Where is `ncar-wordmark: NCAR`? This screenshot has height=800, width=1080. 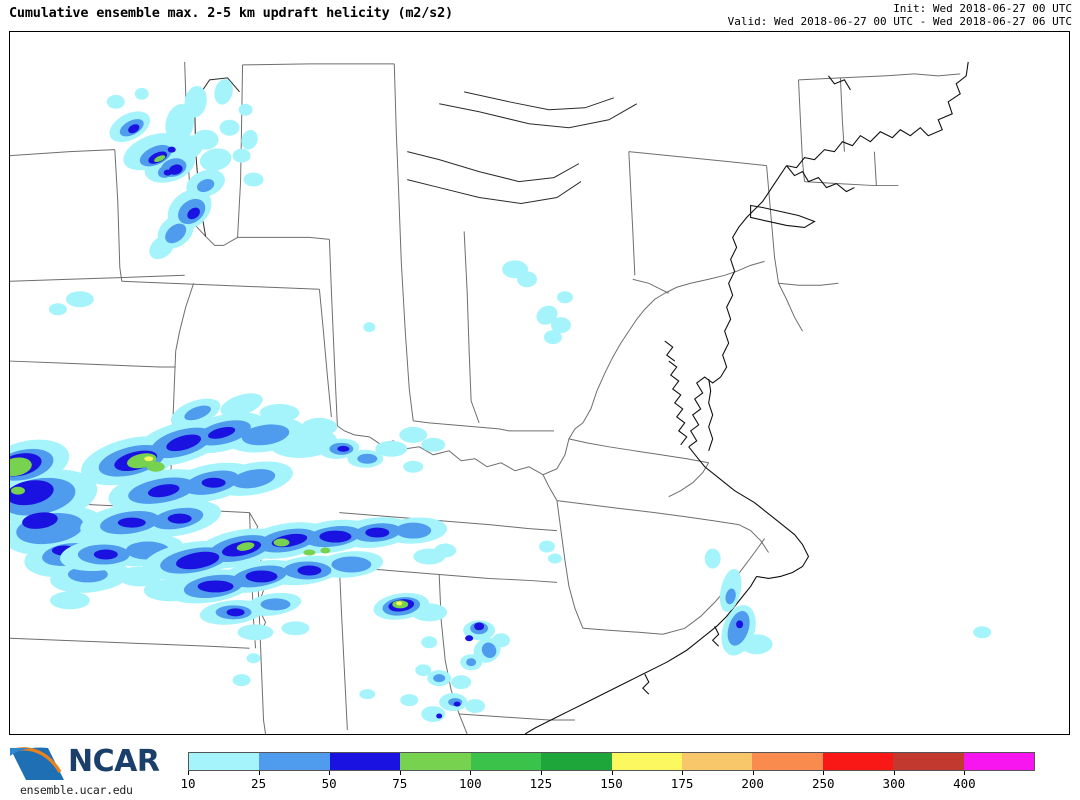
ncar-wordmark: NCAR is located at coordinates (114, 761).